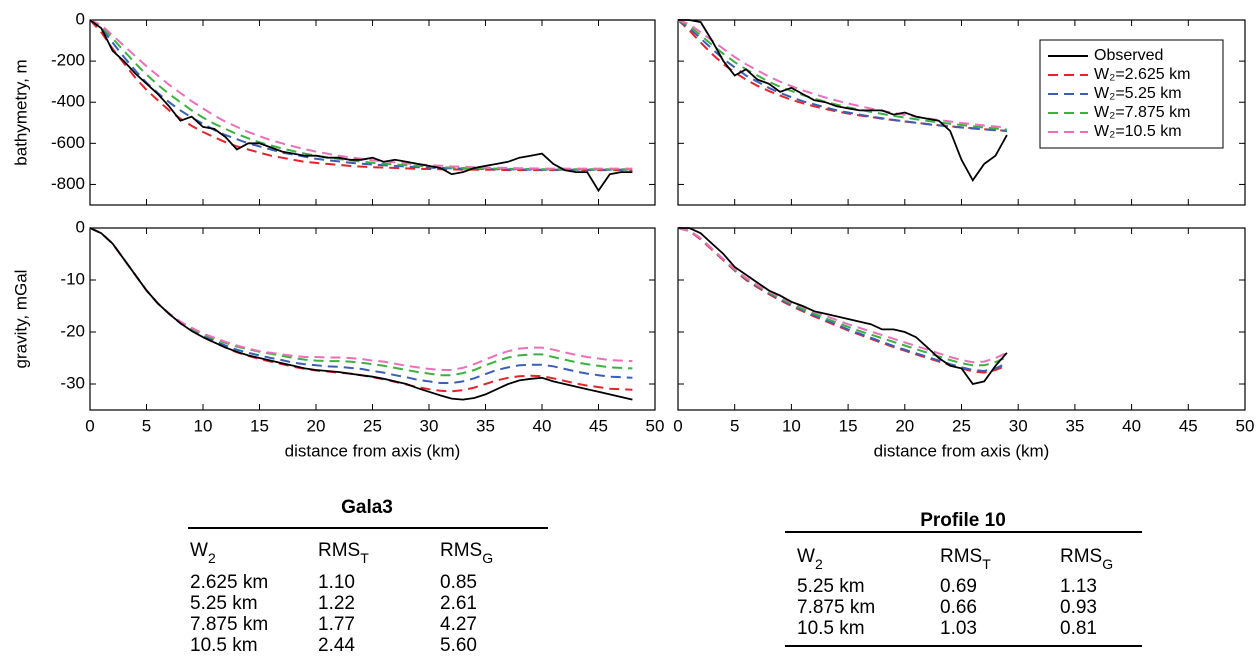 This screenshot has width=1258, height=657. What do you see at coordinates (20, 112) in the screenshot?
I see `y-axis-label: bathymetry, m` at bounding box center [20, 112].